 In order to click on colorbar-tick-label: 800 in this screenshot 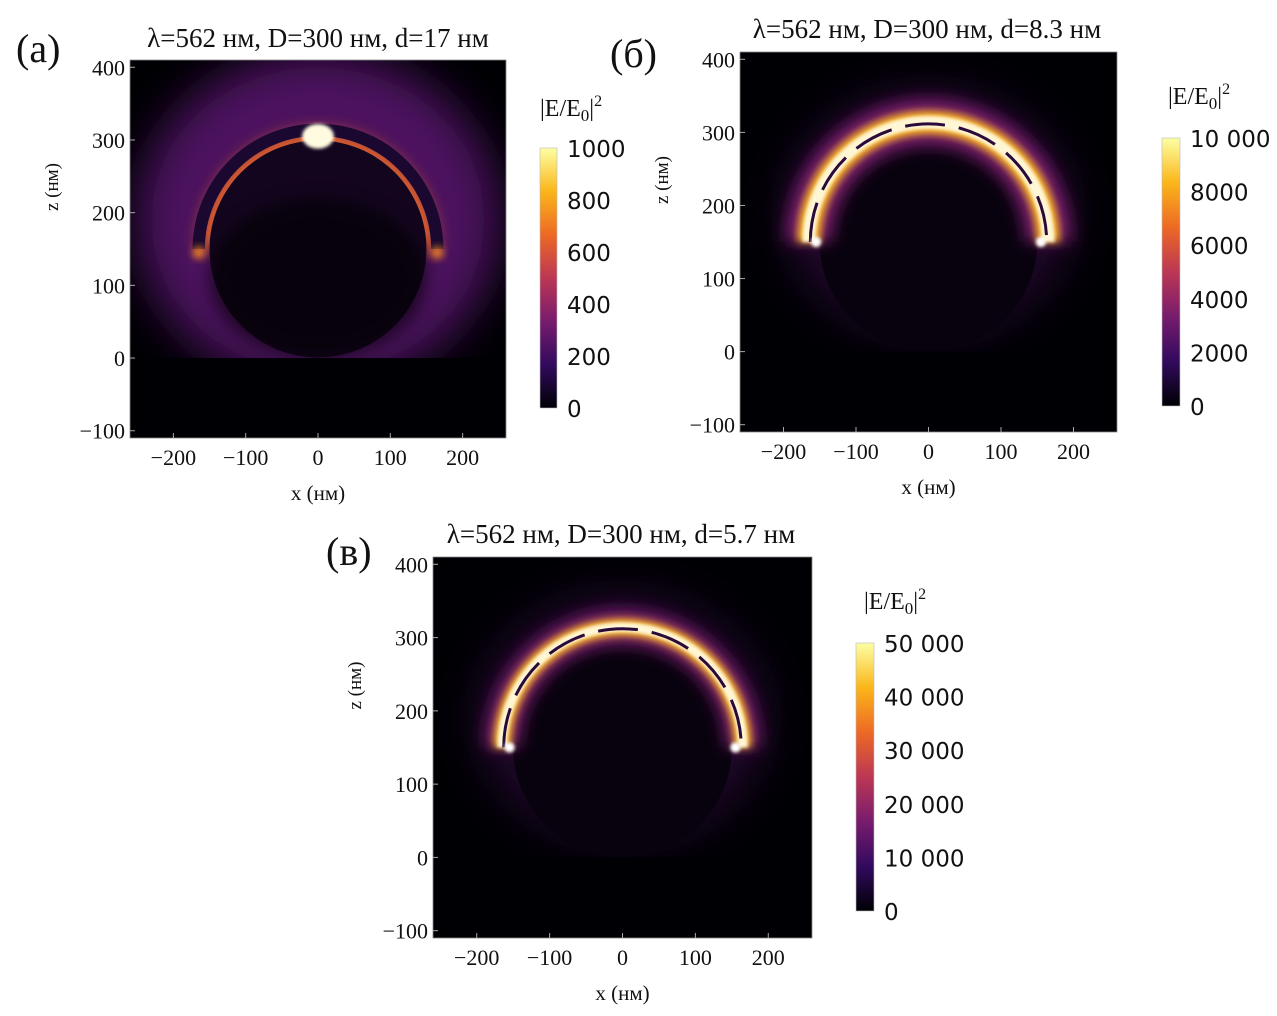, I will do `click(589, 202)`.